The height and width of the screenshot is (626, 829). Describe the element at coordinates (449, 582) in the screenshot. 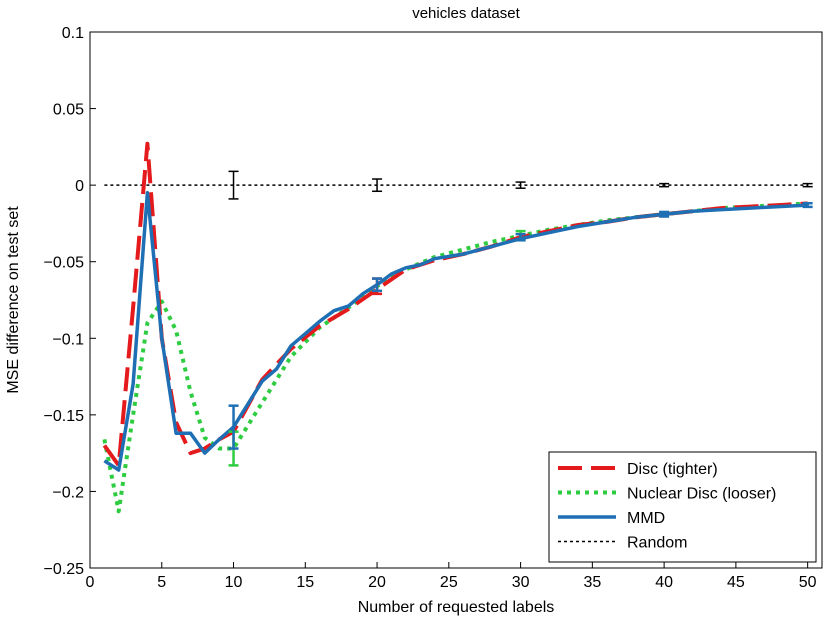

I see `x-tick-label: 25` at that location.